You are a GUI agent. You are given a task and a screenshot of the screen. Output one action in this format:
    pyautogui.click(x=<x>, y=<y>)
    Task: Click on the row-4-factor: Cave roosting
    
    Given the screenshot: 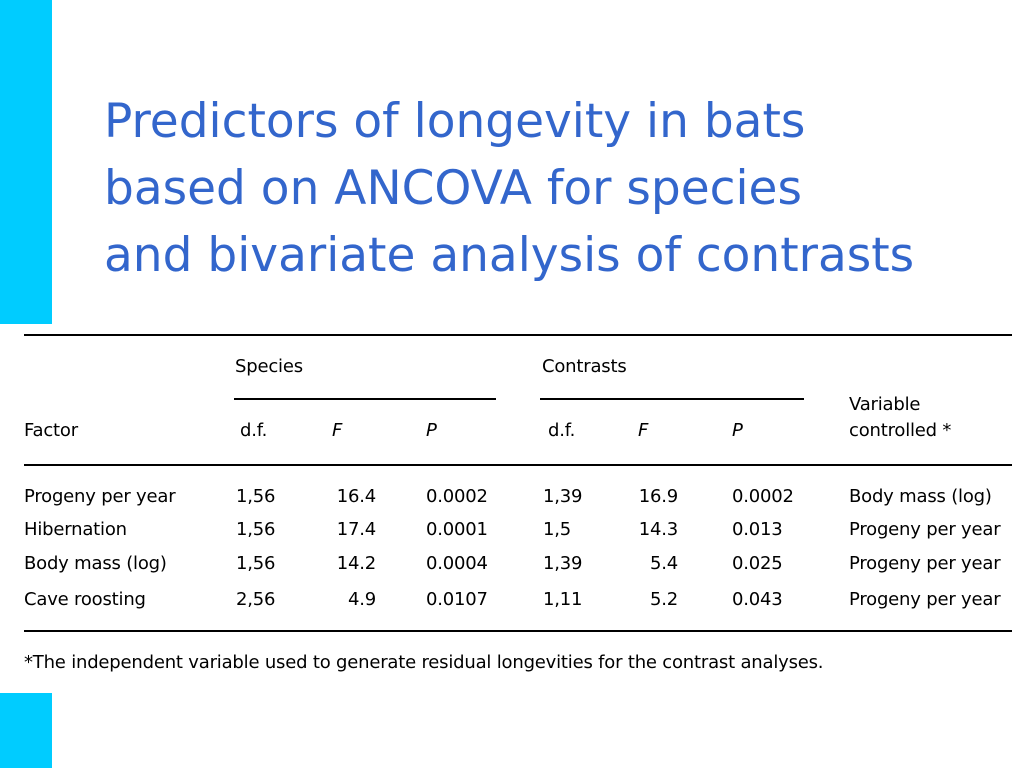 What is the action you would take?
    pyautogui.click(x=85, y=599)
    